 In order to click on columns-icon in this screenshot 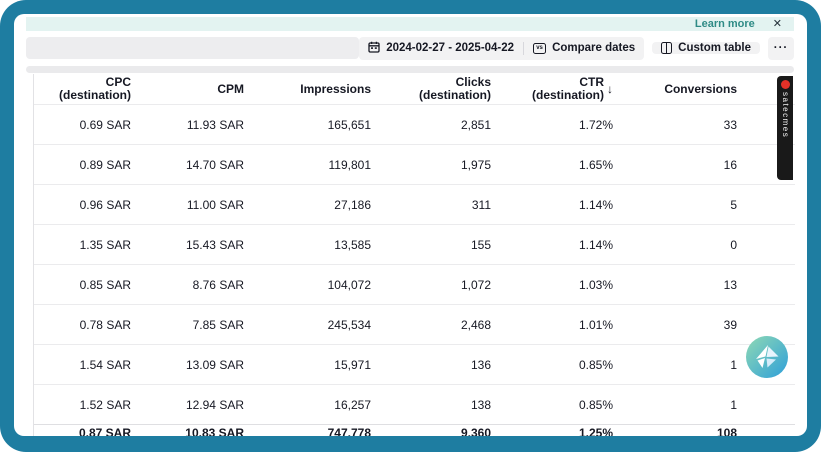, I will do `click(667, 48)`.